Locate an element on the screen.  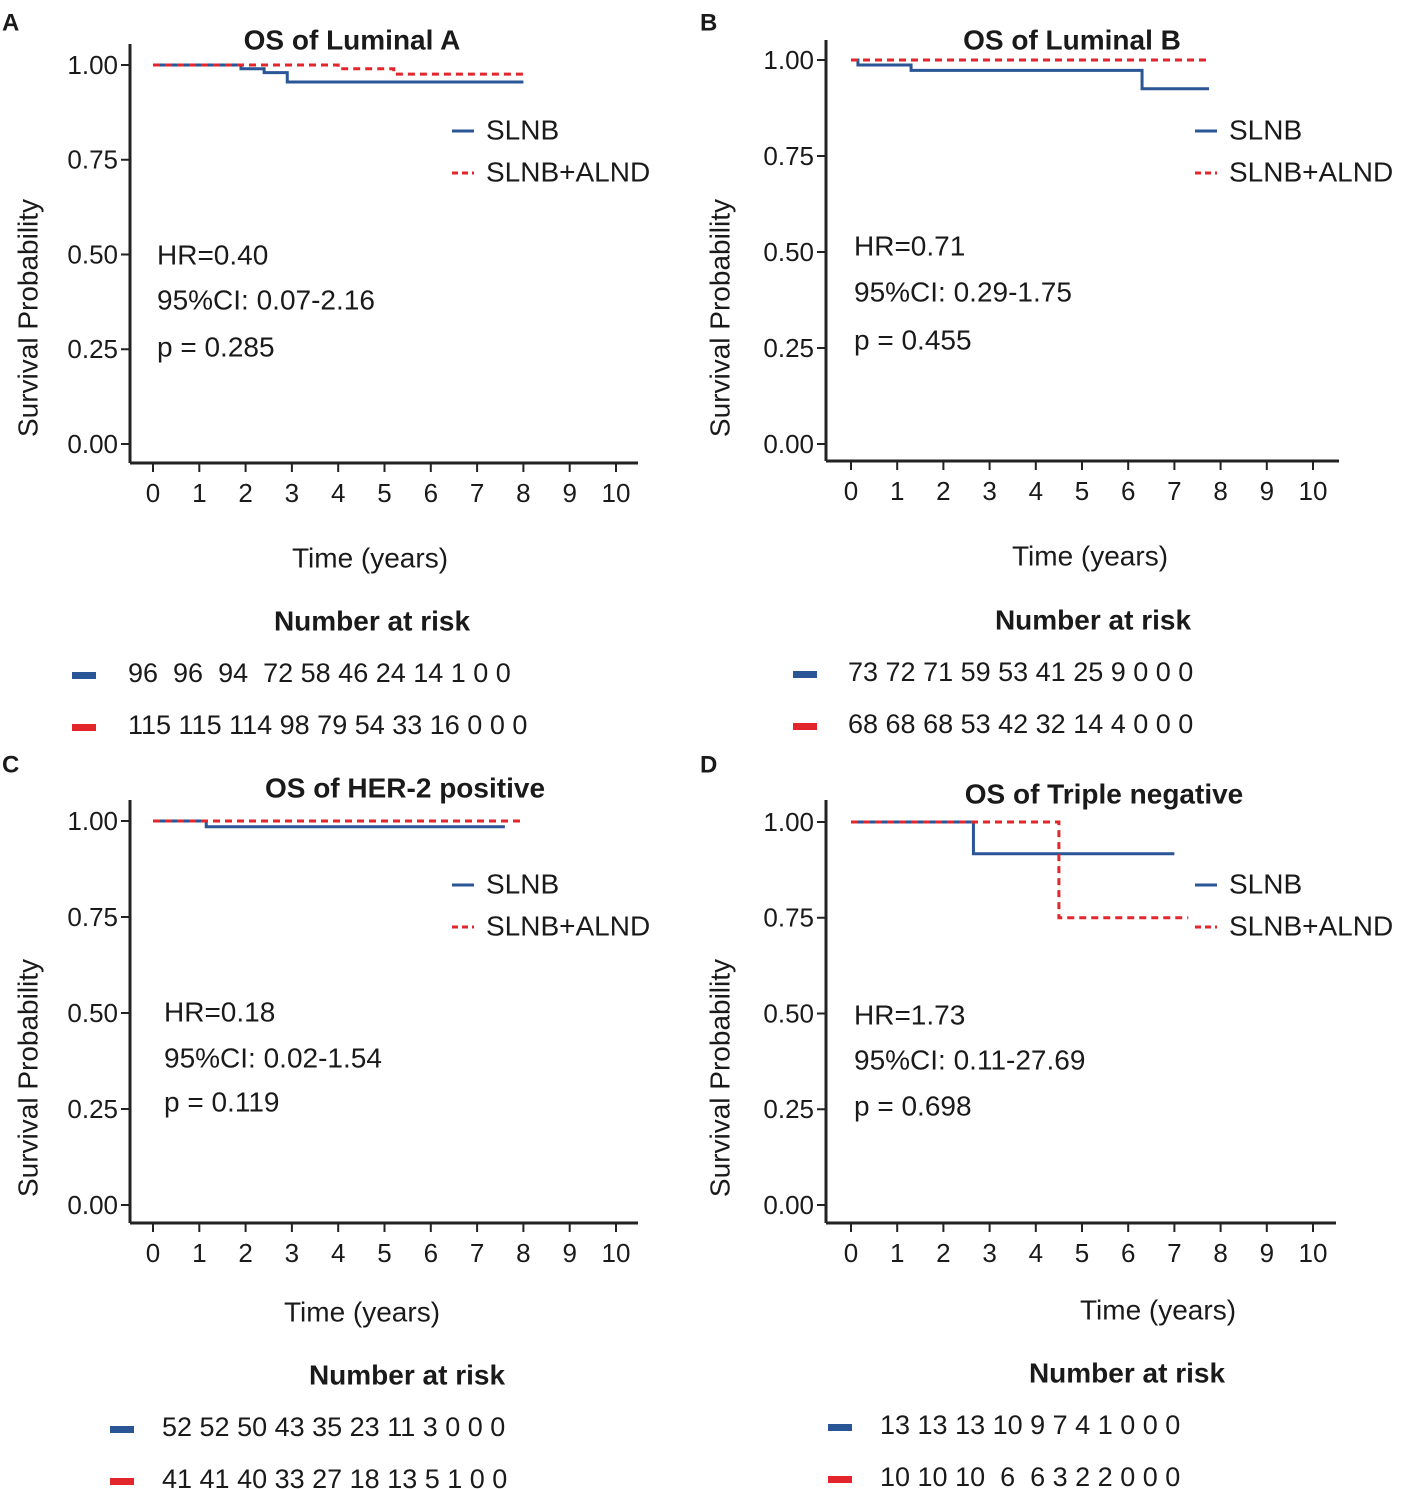
risk-row-slnb: 13 13 13 10 9 7 4 1 0 0 0 is located at coordinates (1030, 1425).